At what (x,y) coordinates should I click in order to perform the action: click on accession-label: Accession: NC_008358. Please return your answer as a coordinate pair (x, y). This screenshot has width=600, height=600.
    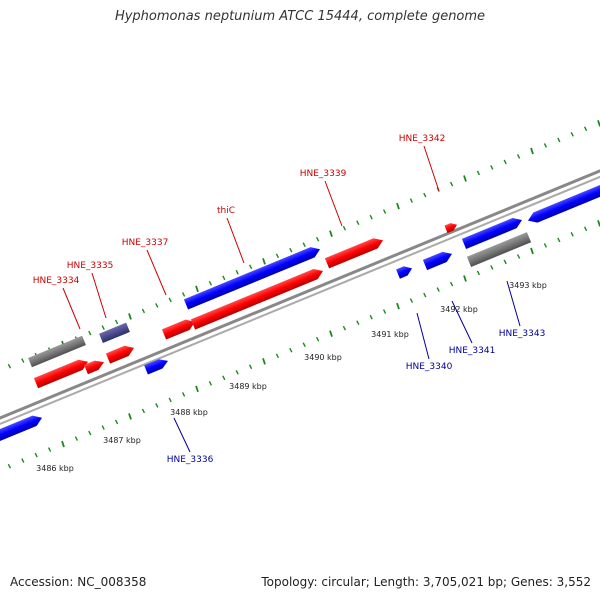
    Looking at the image, I should click on (78, 582).